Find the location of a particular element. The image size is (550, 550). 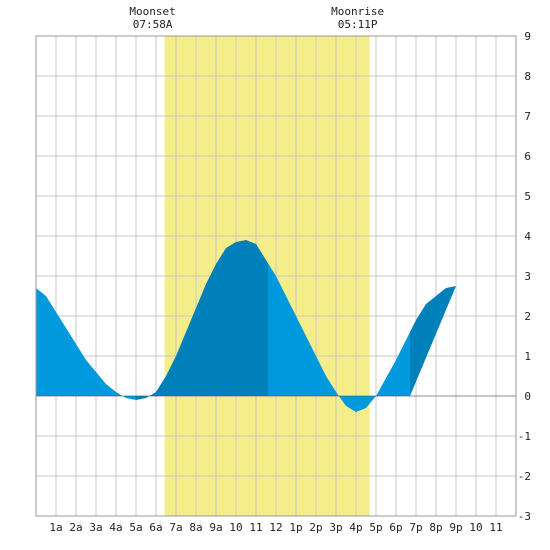

x-tick-label: 5p is located at coordinates (375, 527).